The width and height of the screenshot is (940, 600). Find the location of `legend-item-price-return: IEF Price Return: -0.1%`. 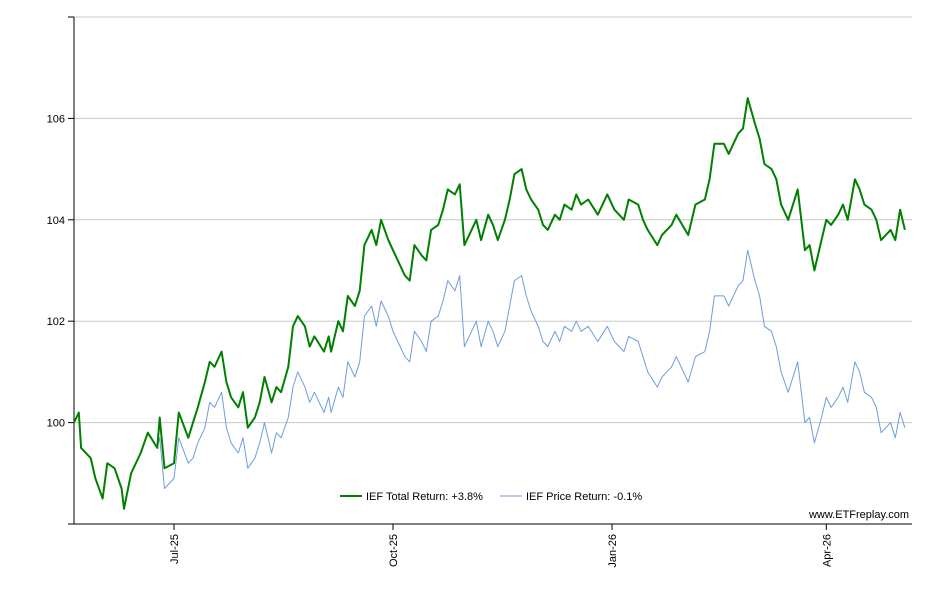

legend-item-price-return: IEF Price Return: -0.1% is located at coordinates (571, 497).